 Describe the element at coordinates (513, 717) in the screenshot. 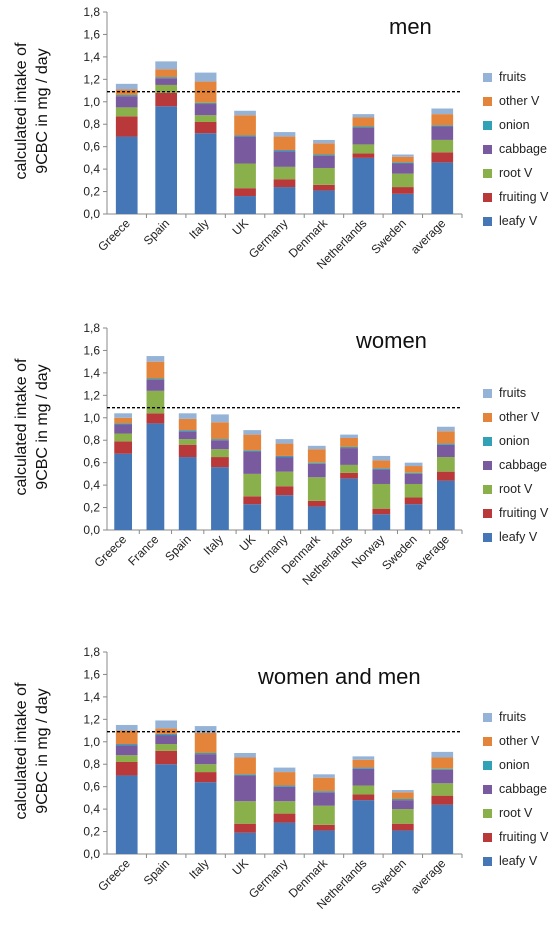

I see `legend-label: fruits` at that location.